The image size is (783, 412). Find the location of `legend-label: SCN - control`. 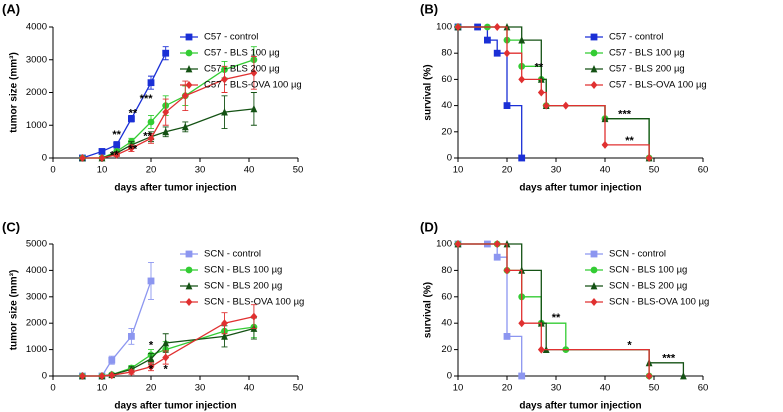

legend-label: SCN - control is located at coordinates (232, 254).